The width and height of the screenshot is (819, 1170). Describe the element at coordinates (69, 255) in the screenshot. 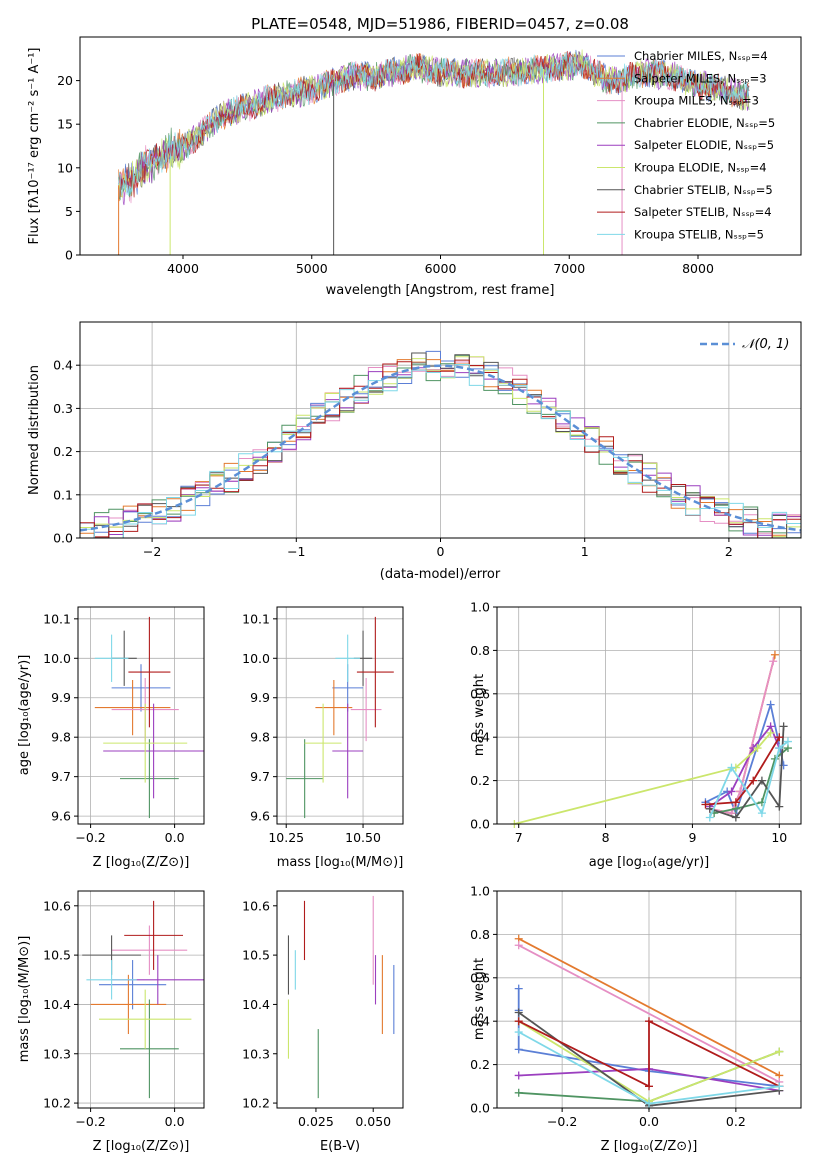

I see `y-tick-label: 0` at that location.